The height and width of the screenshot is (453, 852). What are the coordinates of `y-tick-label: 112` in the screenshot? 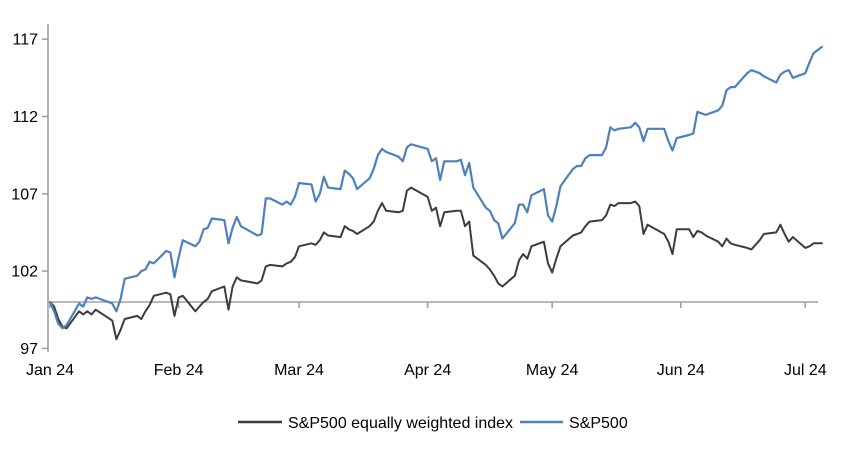 It's located at (25, 117).